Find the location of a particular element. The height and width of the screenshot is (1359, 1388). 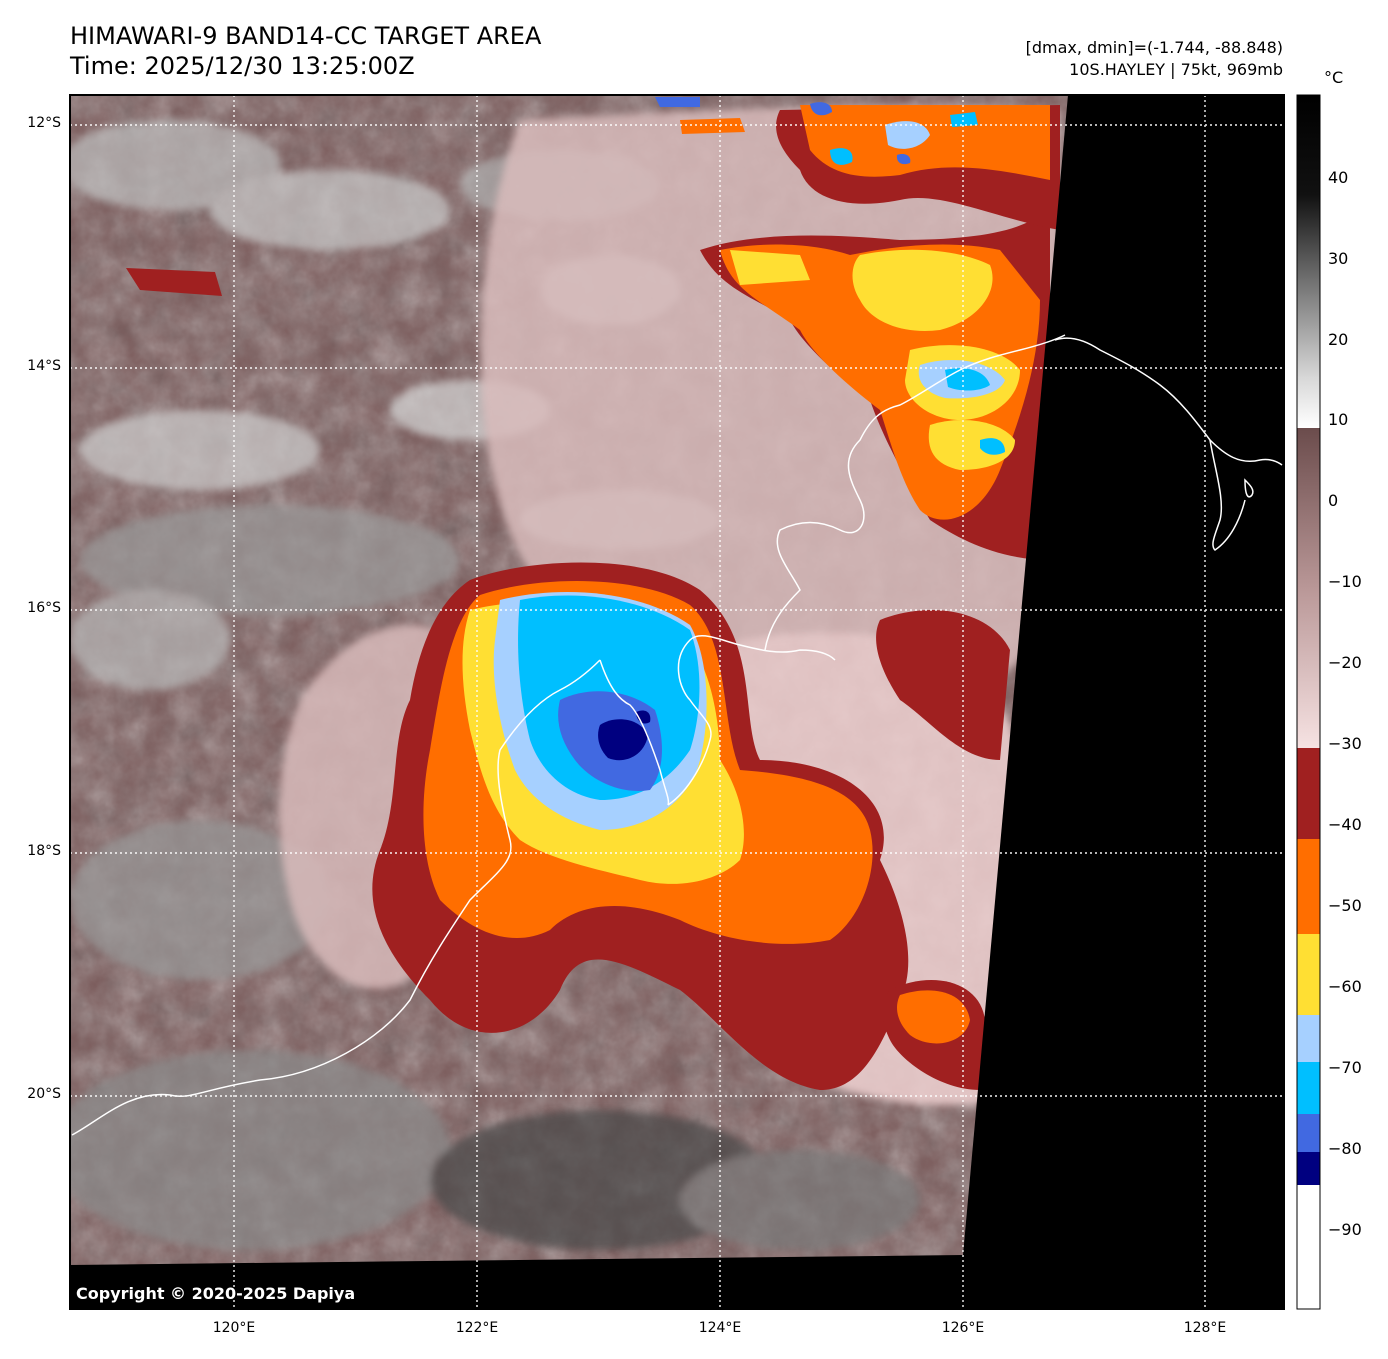

colorbar-tick: 0 is located at coordinates (1333, 500).